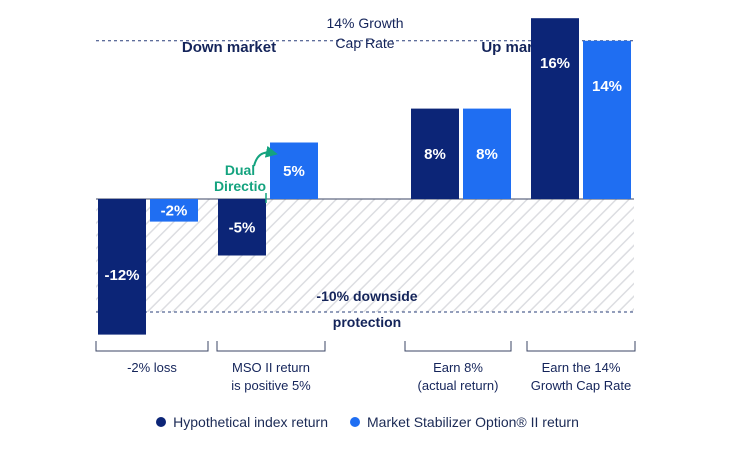  I want to click on data-label-mso-3: 14%, so click(607, 86).